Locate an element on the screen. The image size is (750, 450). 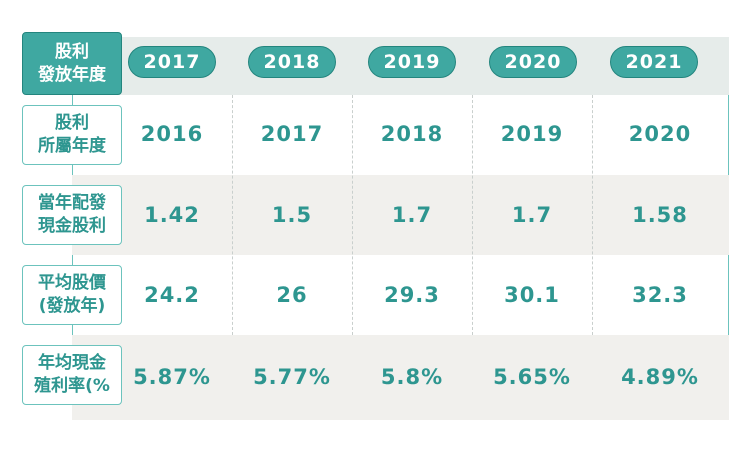
year-pill-2019: 2019 is located at coordinates (412, 62).